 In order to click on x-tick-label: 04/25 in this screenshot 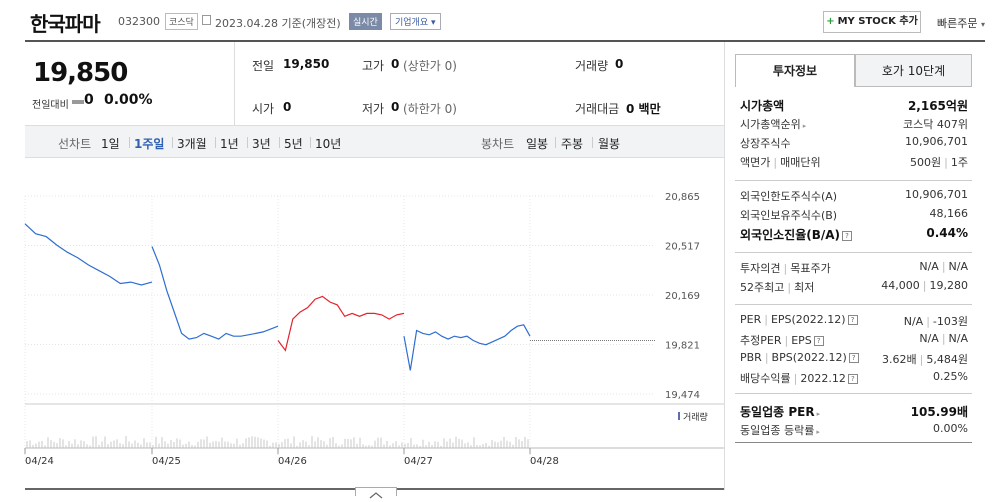, I will do `click(166, 461)`.